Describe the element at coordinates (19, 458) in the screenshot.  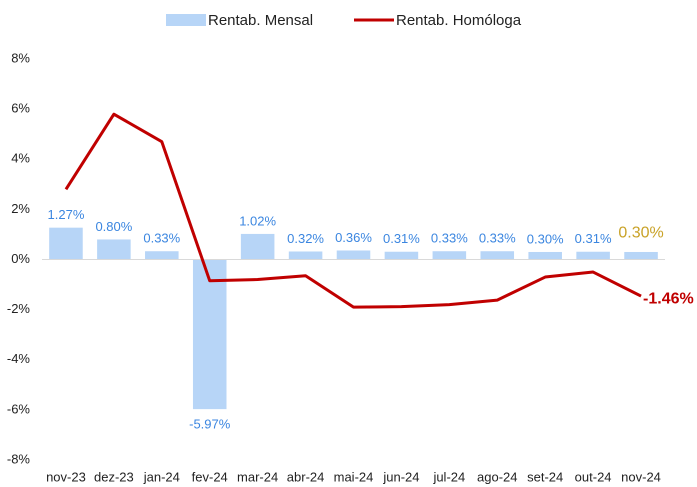
I see `y-tick-label: -8%` at that location.